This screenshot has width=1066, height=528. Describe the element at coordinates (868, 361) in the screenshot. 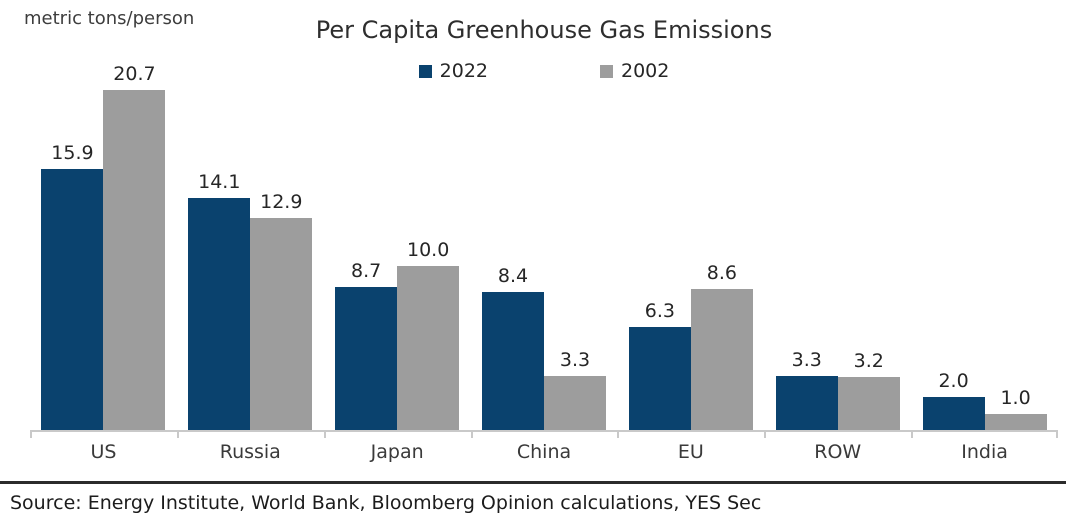

I see `bar-value-label-2002-row: 3.2` at that location.